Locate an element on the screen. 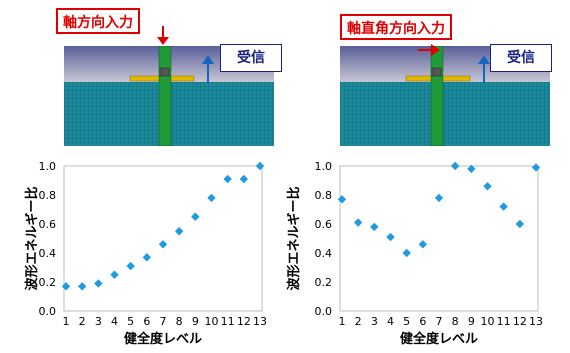  ground-mesh is located at coordinates (445, 114).